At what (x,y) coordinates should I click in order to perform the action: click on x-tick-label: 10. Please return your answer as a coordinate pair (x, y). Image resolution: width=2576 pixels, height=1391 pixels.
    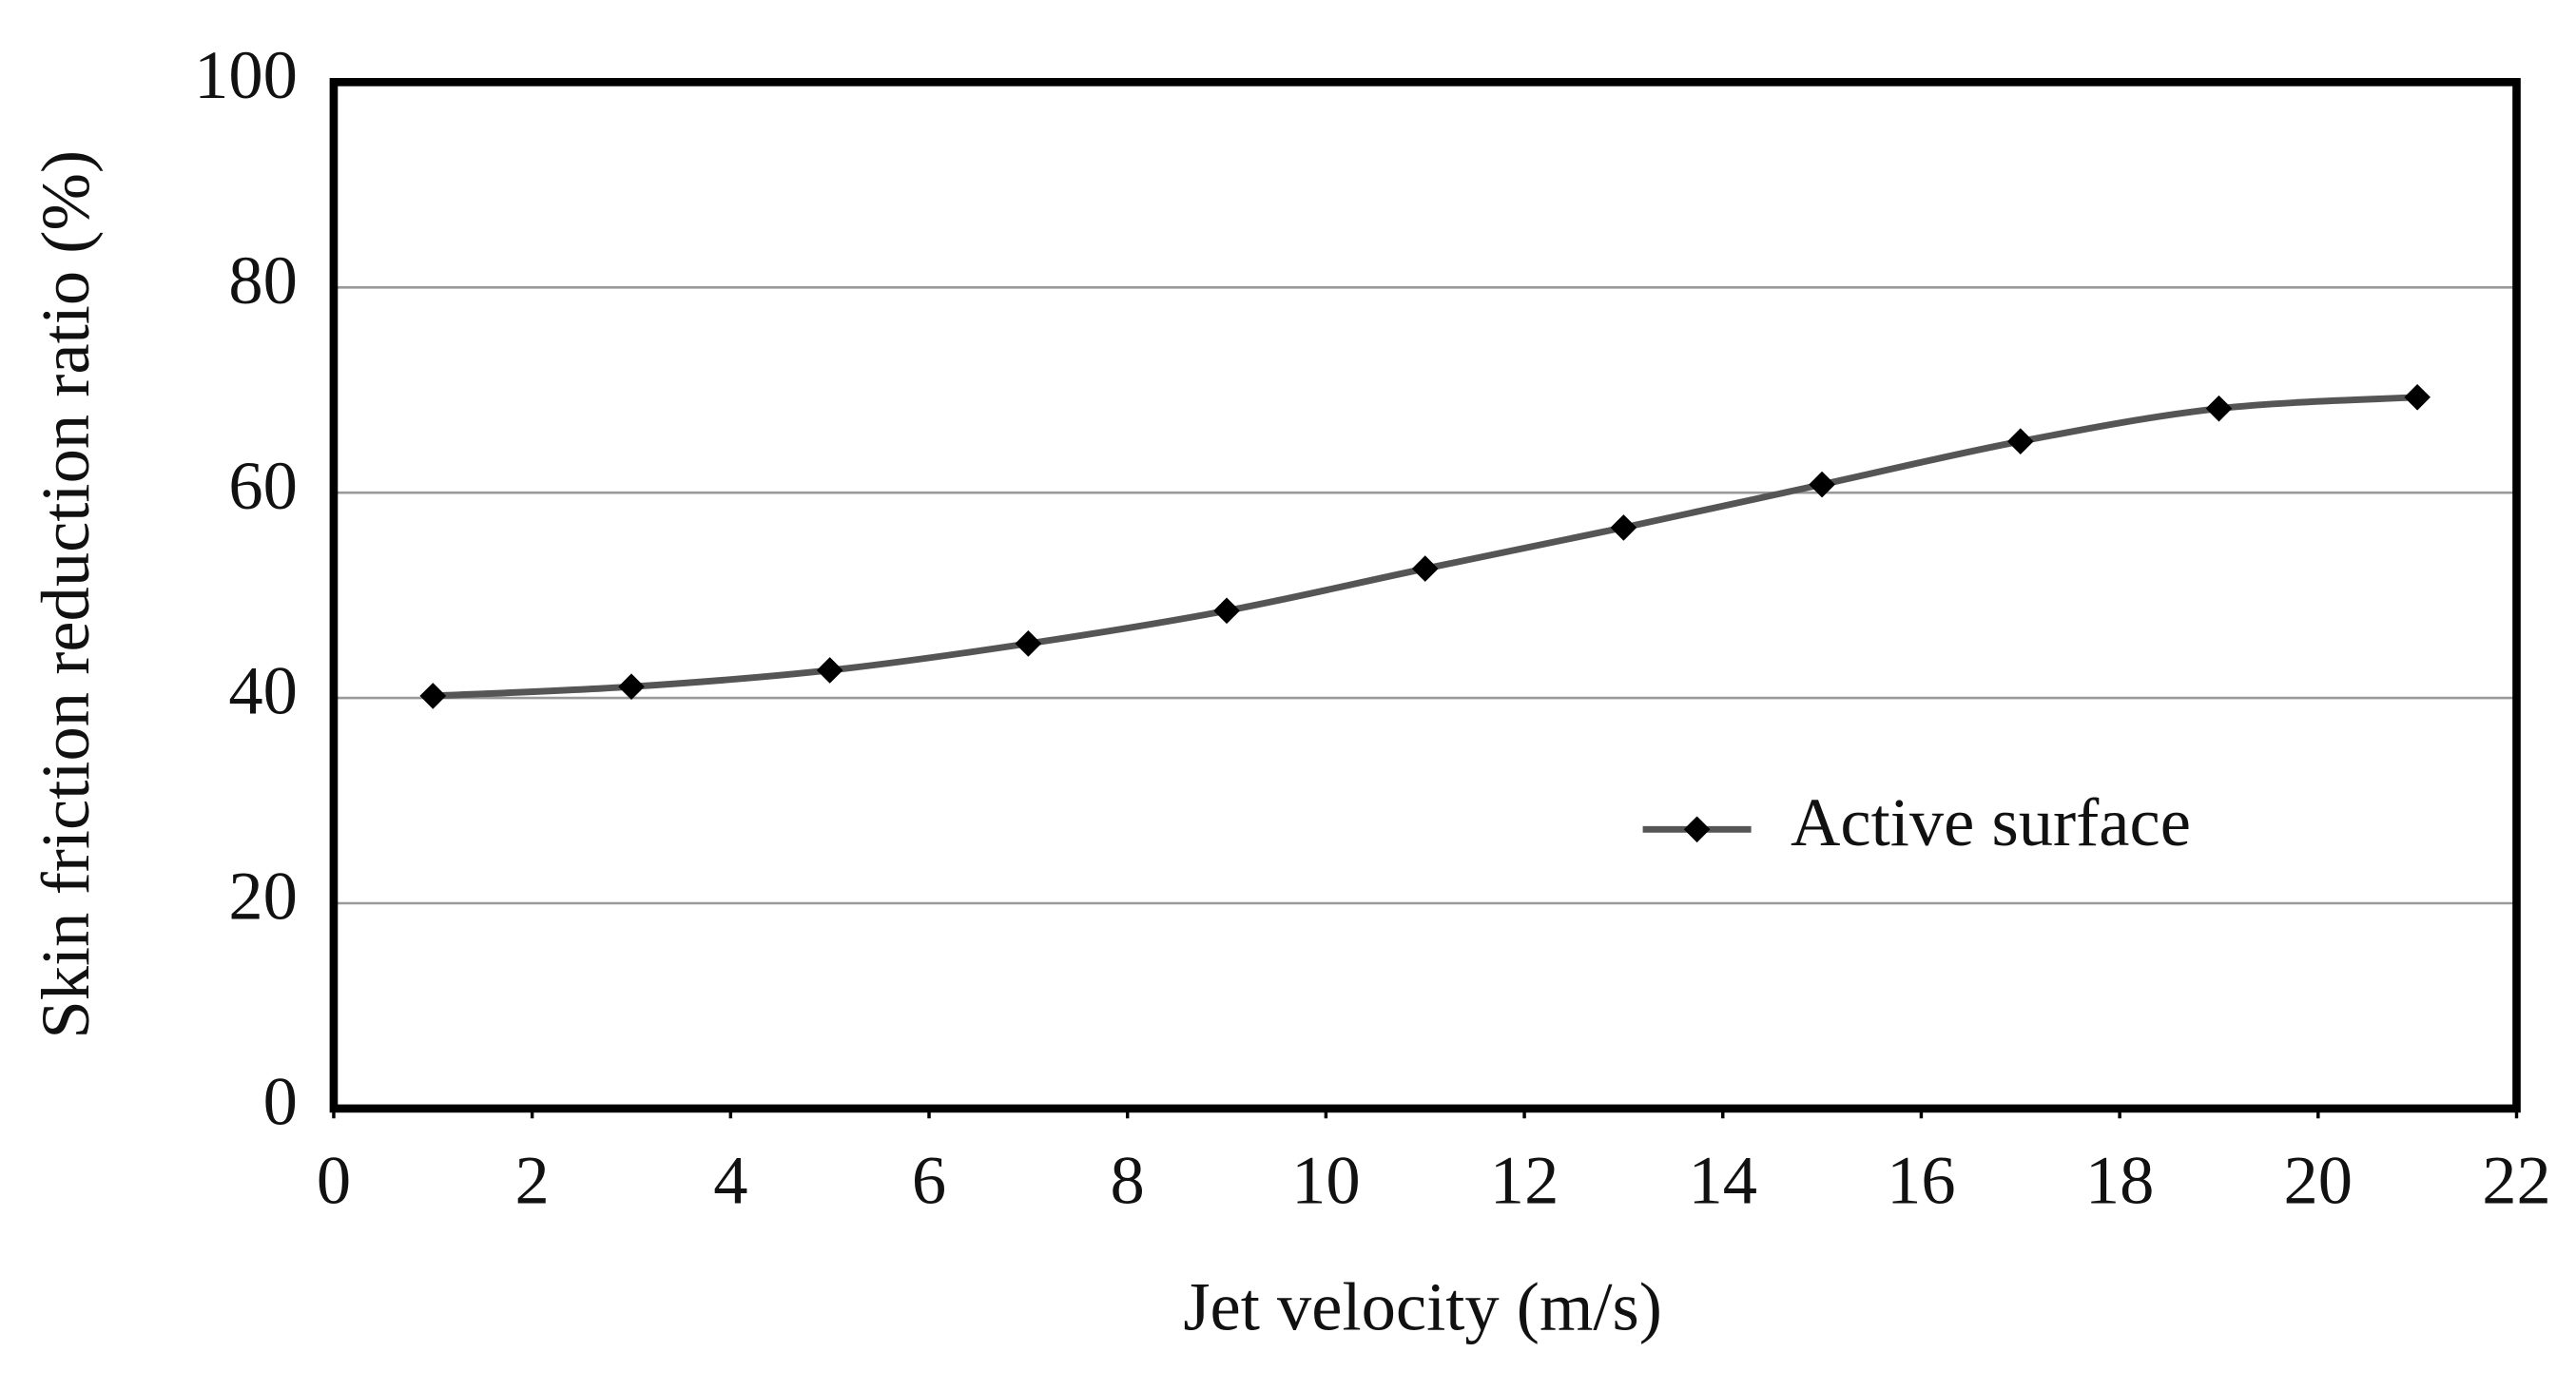
    Looking at the image, I should click on (1326, 1179).